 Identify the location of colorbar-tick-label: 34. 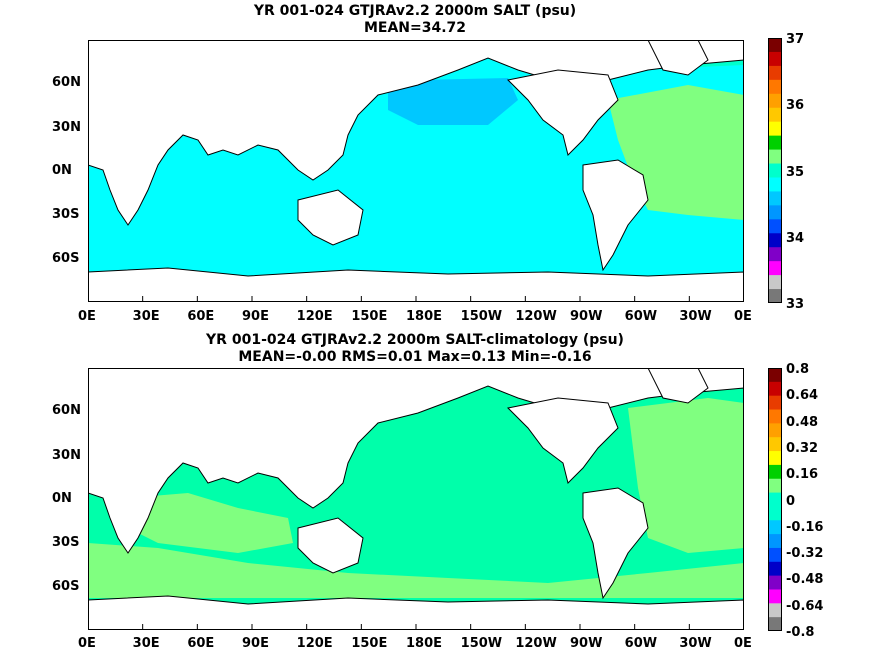
(795, 238).